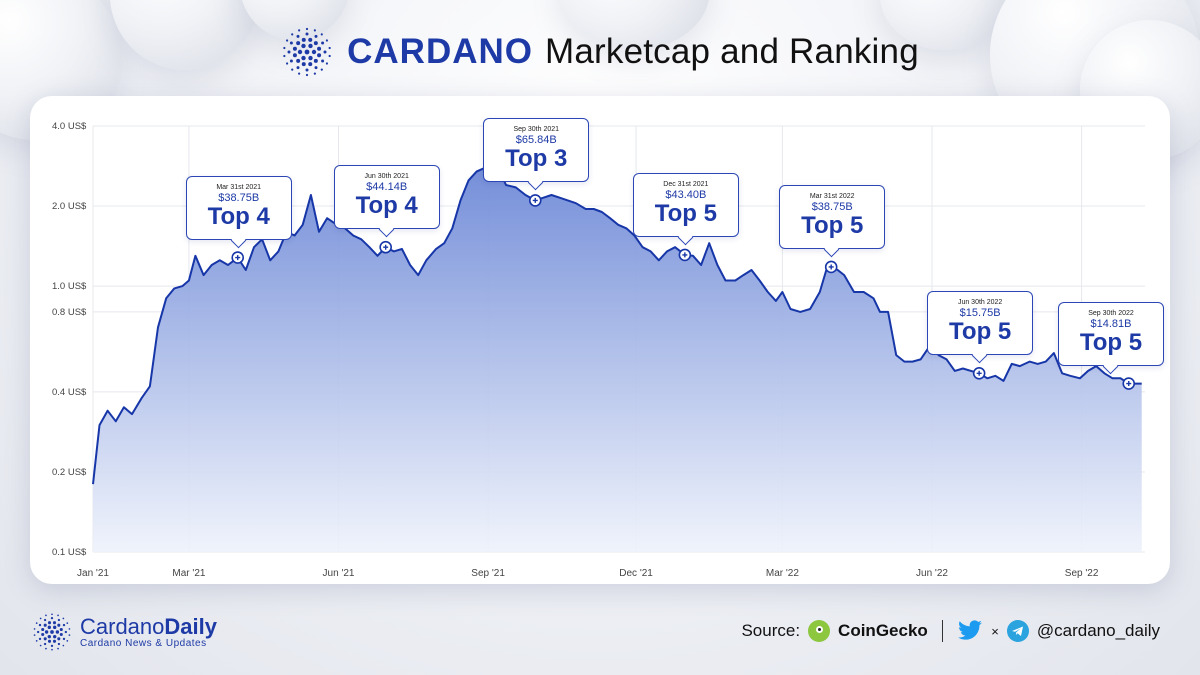 The height and width of the screenshot is (675, 1200). What do you see at coordinates (69, 126) in the screenshot?
I see `y-tick-label: 4.0 US$` at bounding box center [69, 126].